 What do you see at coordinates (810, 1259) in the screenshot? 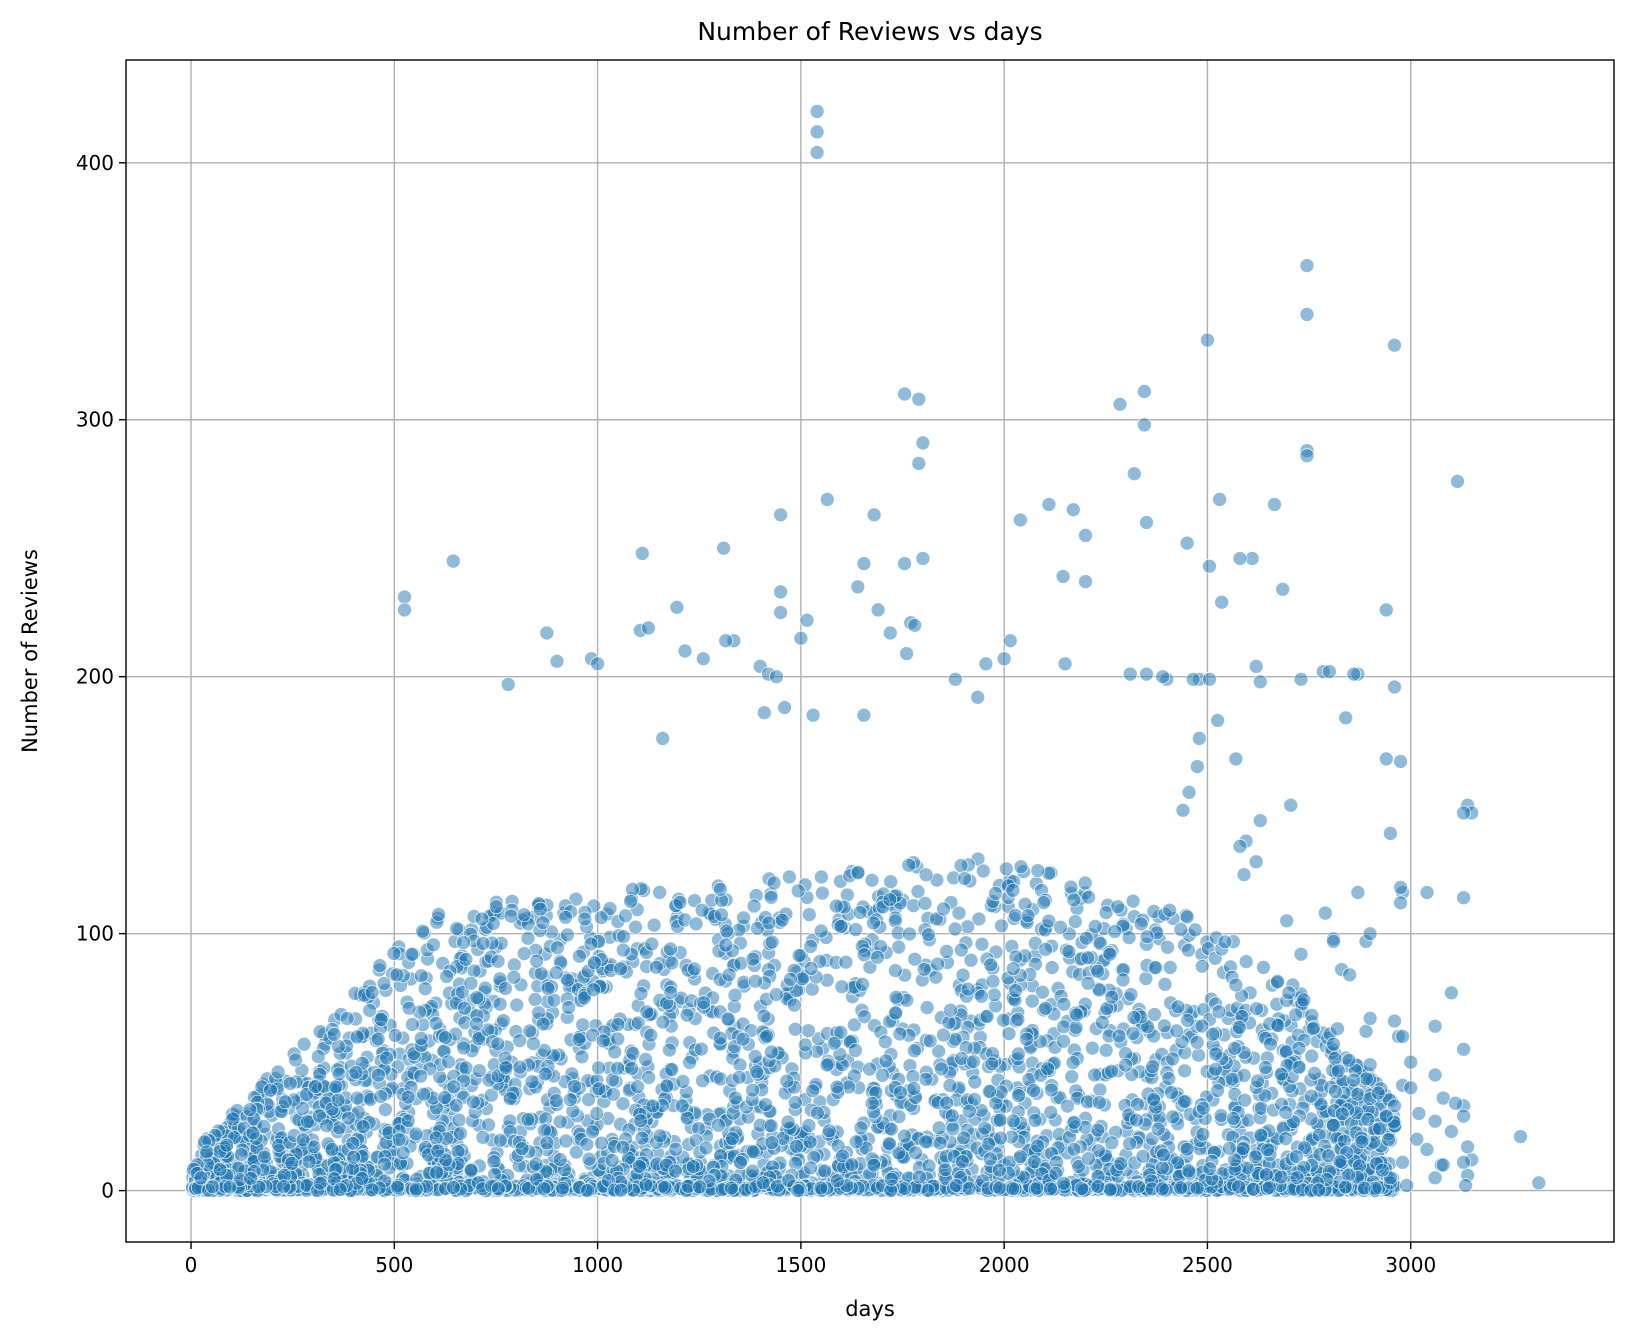
I see `x-axis-ticks: 0 500 1000 1500 2000 2500 3000` at bounding box center [810, 1259].